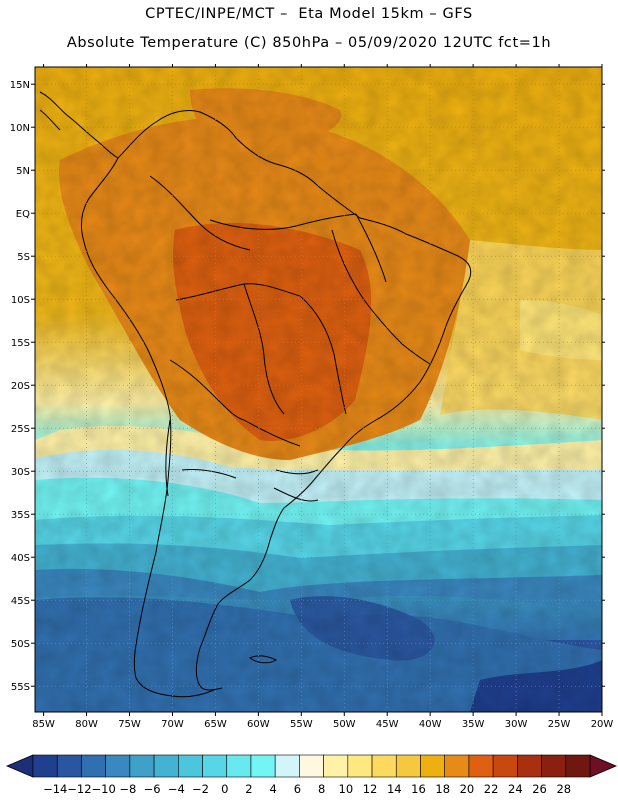 This screenshot has height=800, width=618. Describe the element at coordinates (346, 789) in the screenshot. I see `colorbar-label: 10` at that location.